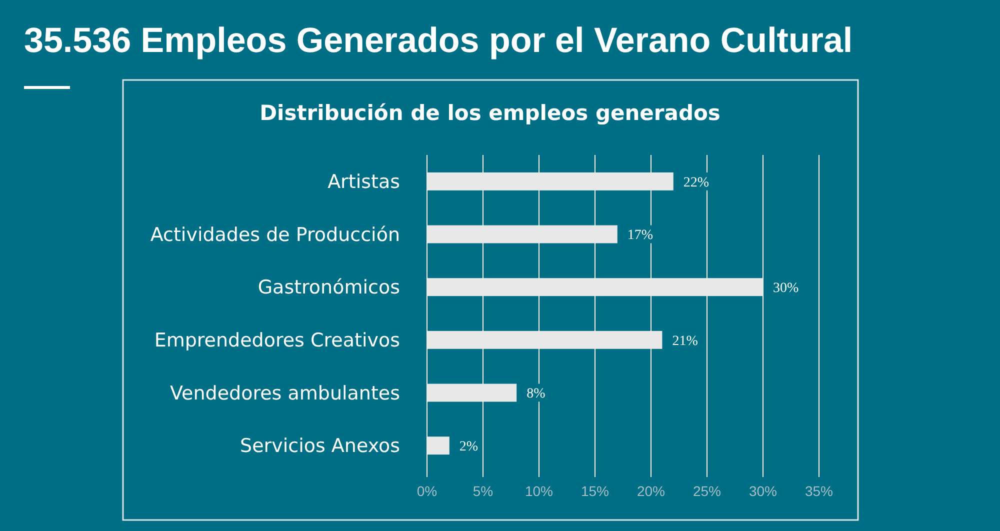  Describe the element at coordinates (786, 288) in the screenshot. I see `data-label: 30%` at that location.